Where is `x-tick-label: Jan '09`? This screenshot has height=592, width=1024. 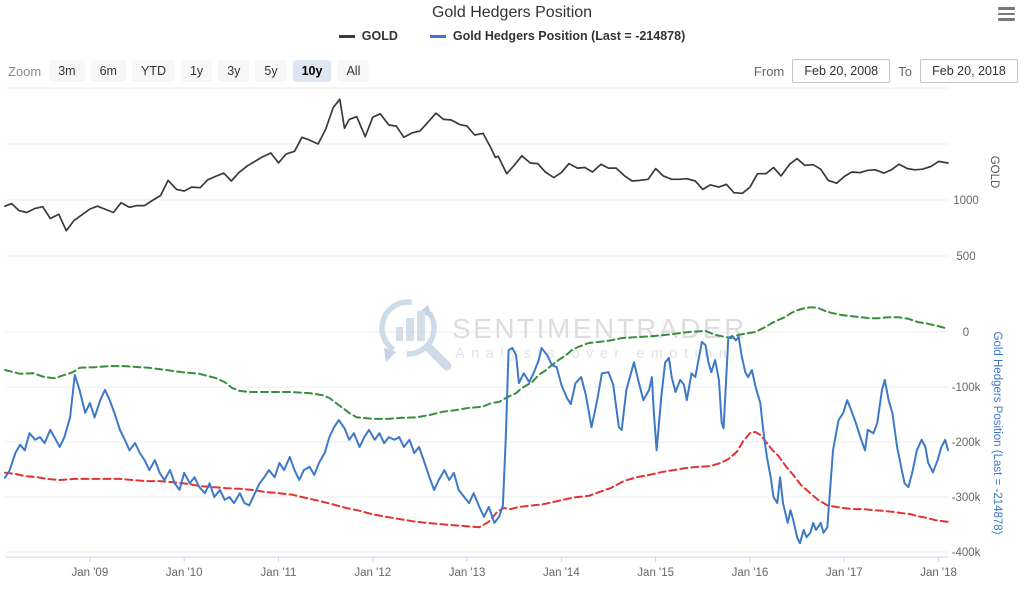
x-tick-label: Jan '09 is located at coordinates (90, 573).